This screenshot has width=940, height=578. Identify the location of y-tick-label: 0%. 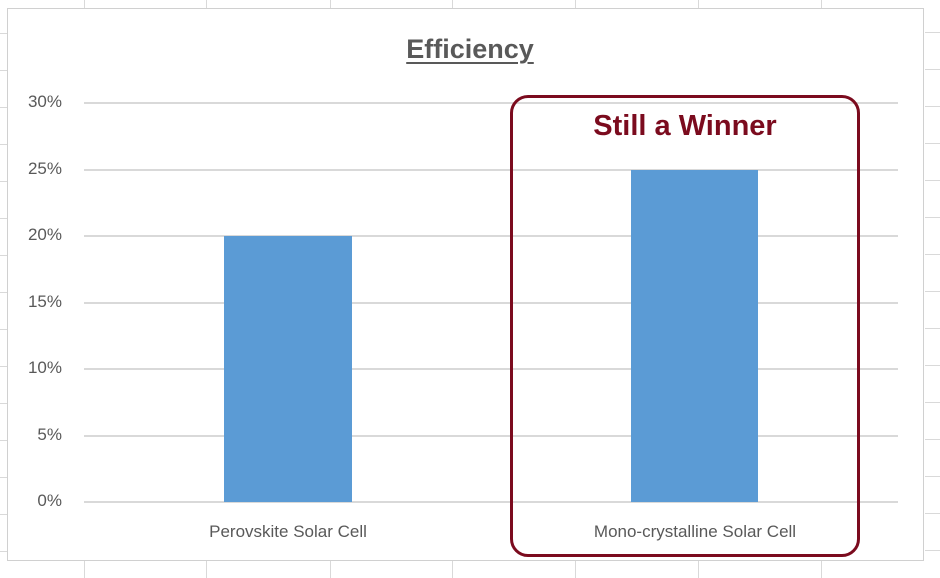
(49, 500).